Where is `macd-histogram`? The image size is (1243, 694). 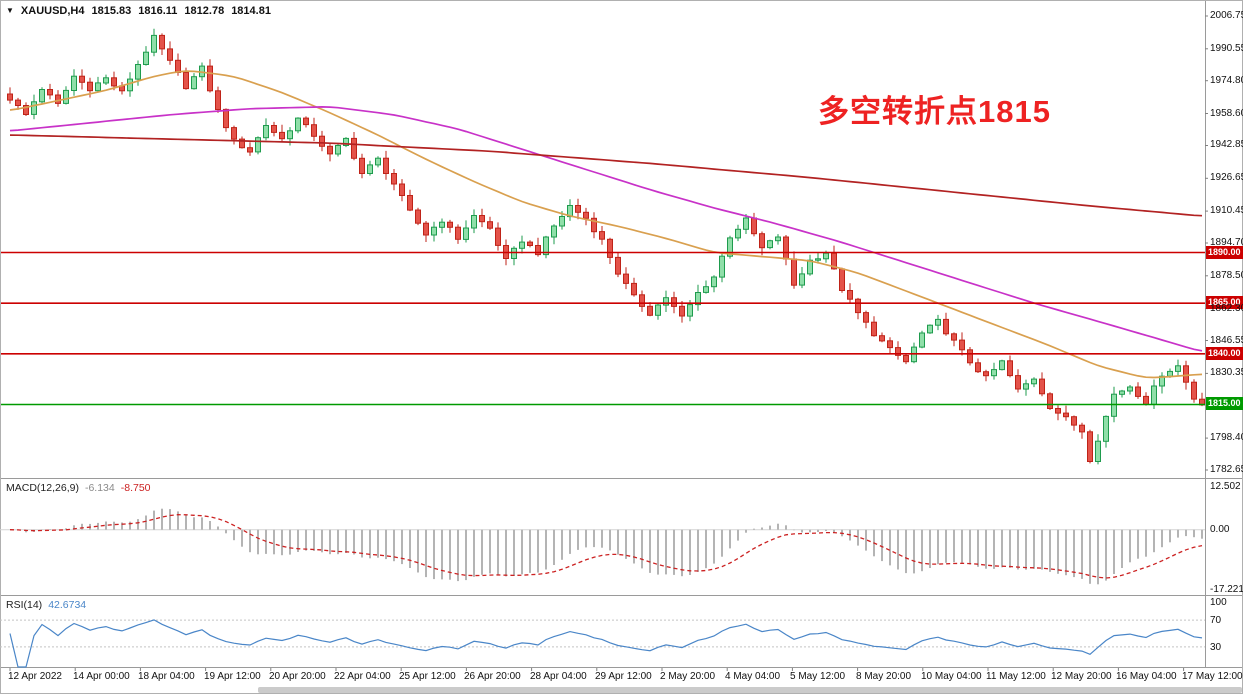
macd-histogram is located at coordinates (610, 546).